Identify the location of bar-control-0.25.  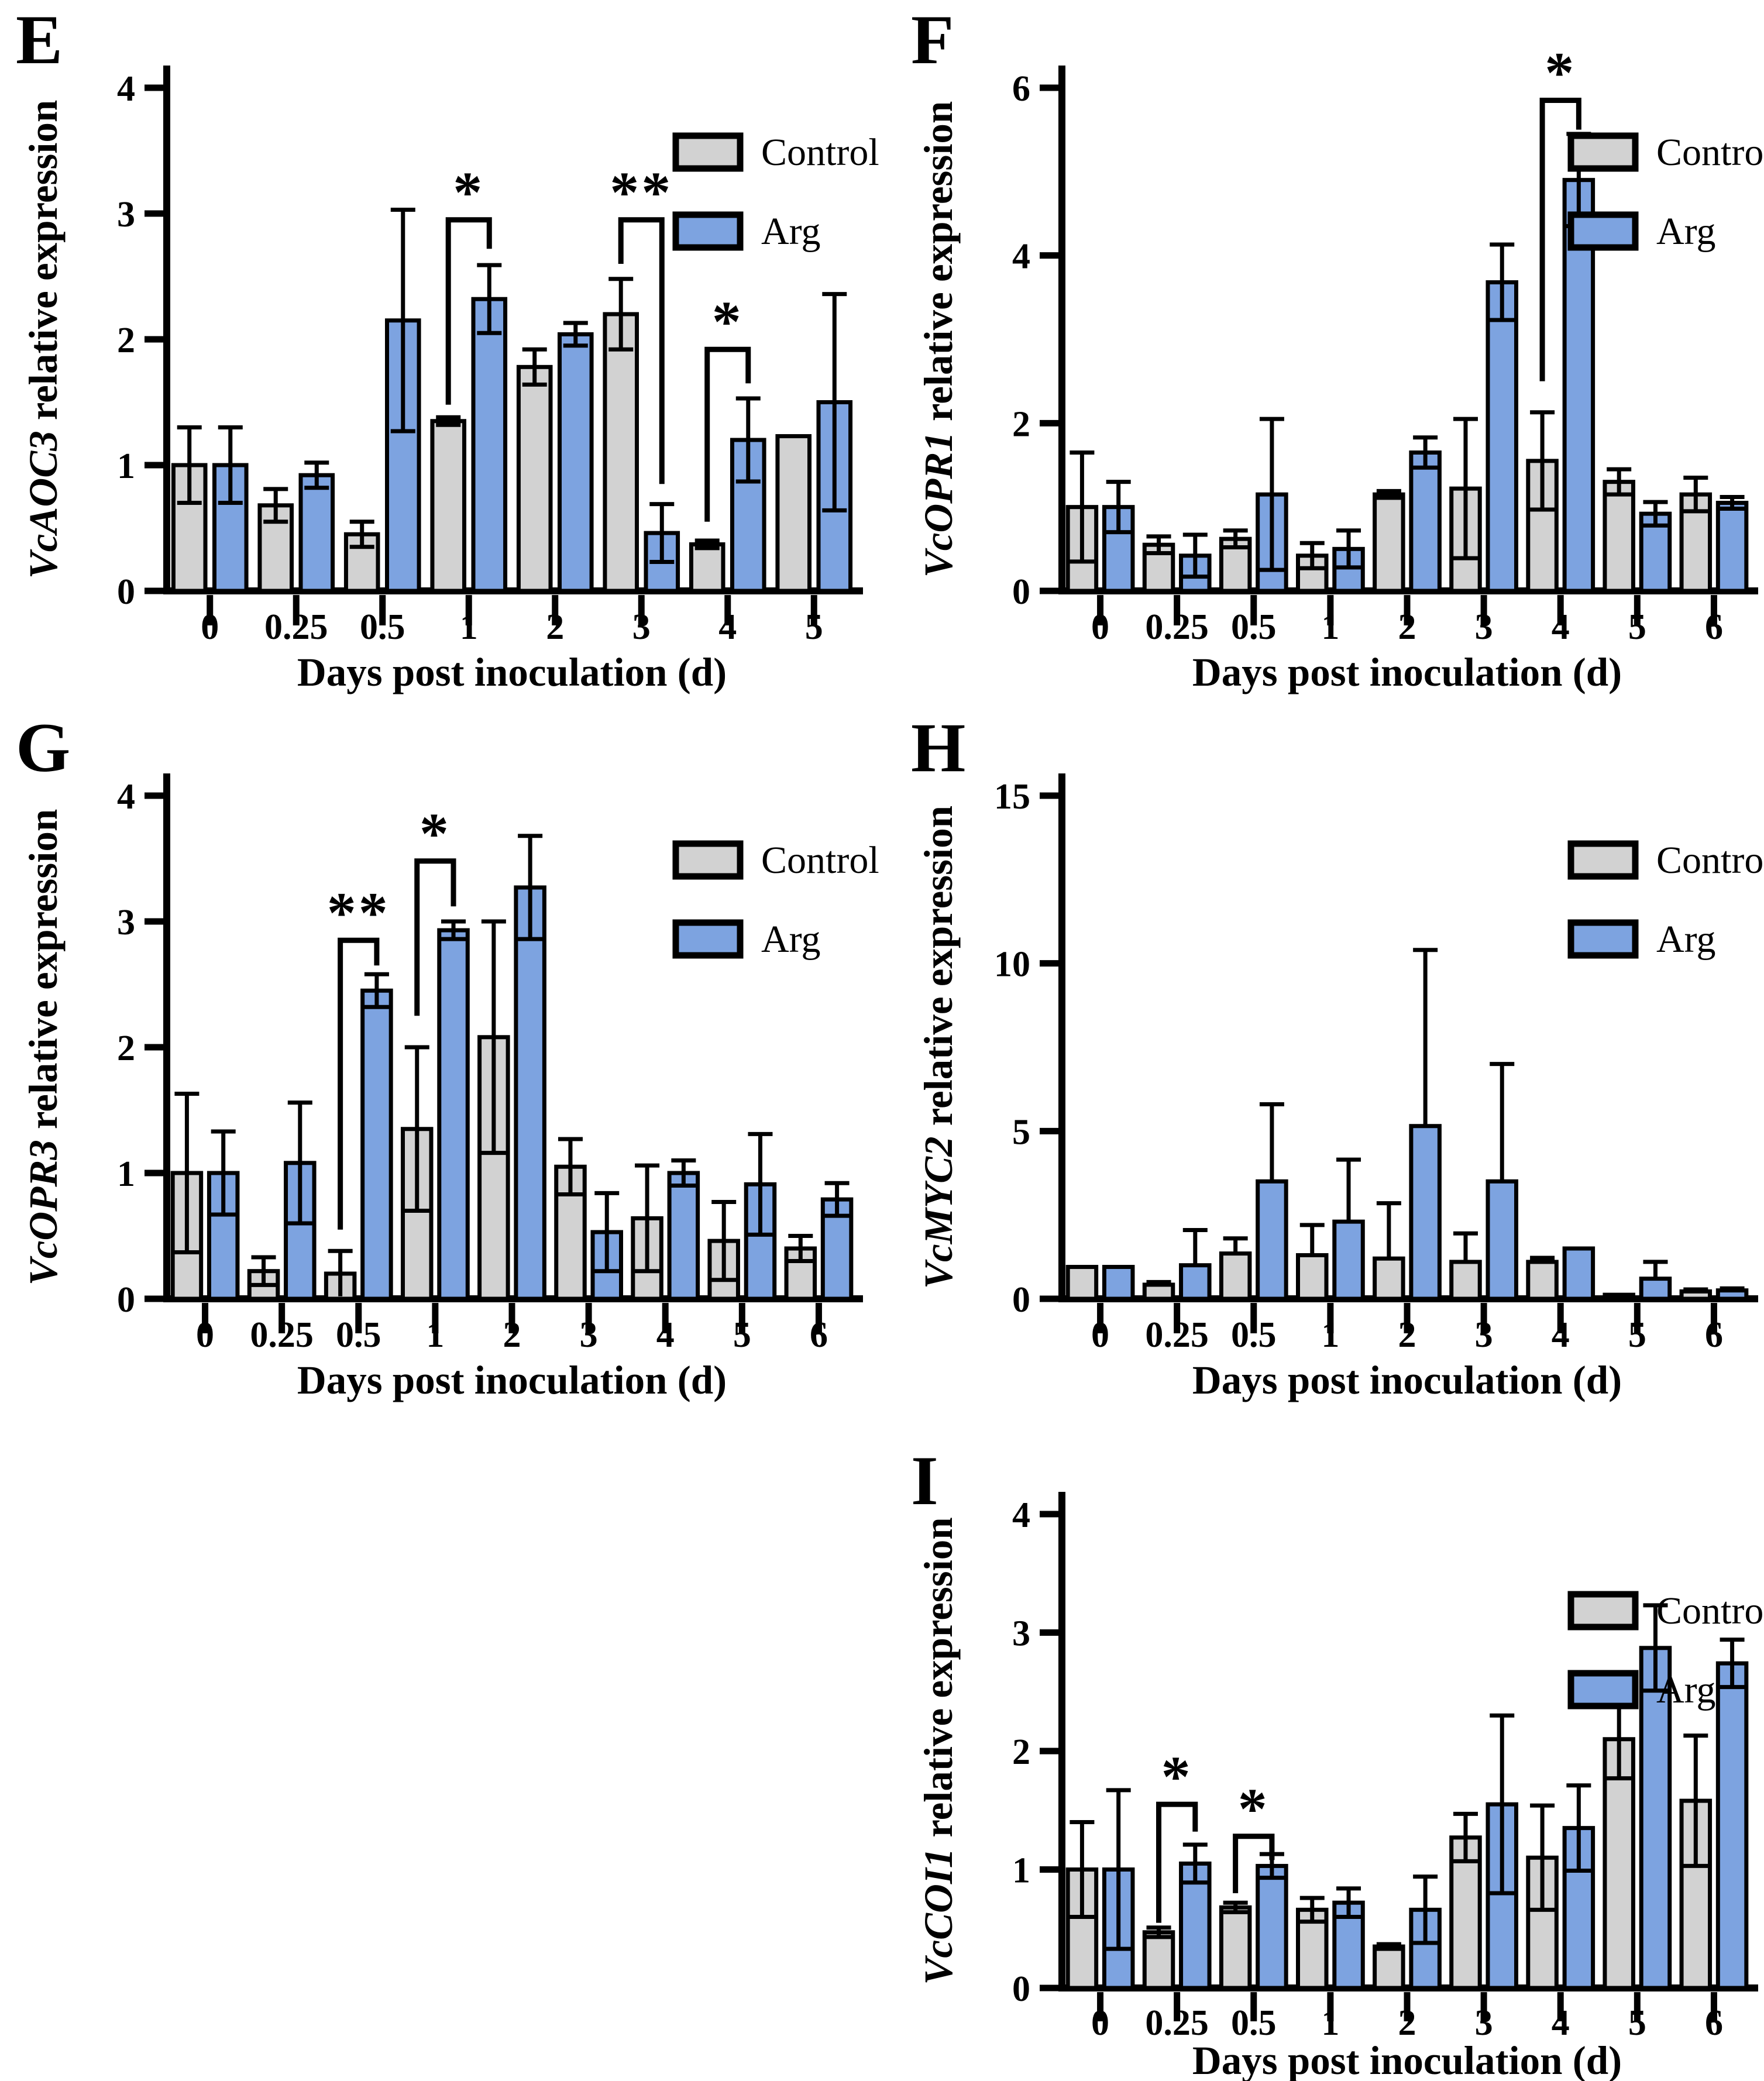
(1158, 1960).